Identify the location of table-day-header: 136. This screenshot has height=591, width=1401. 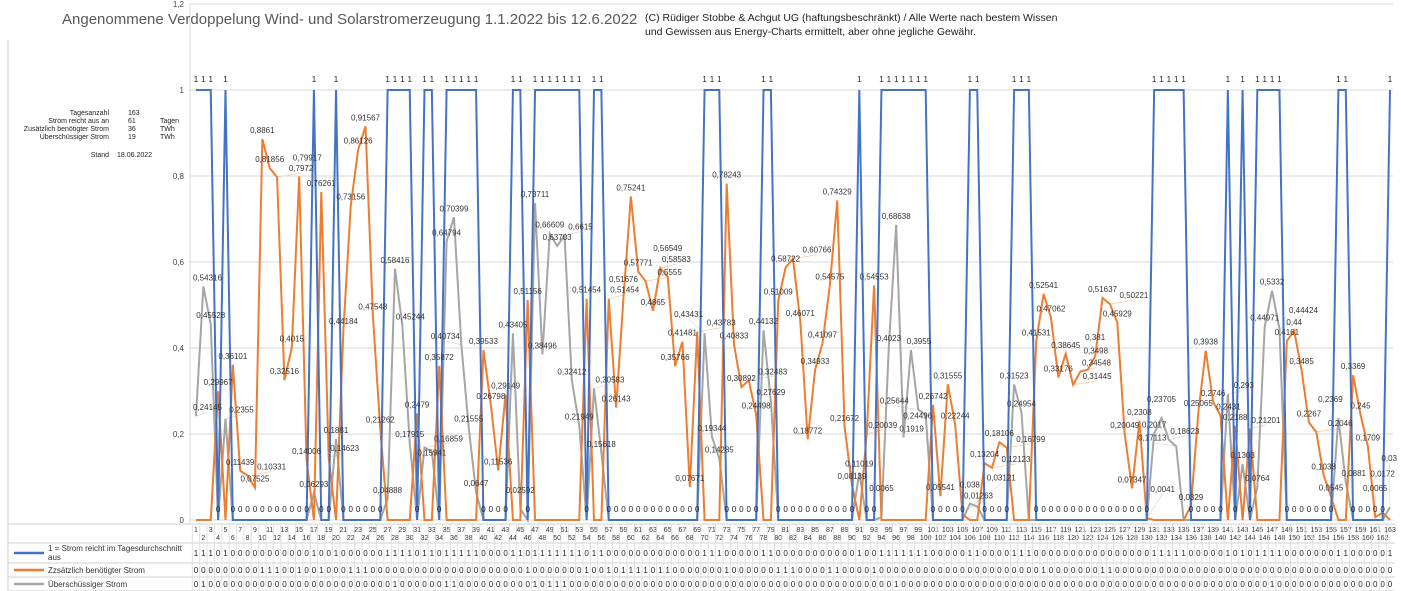
(1191, 538).